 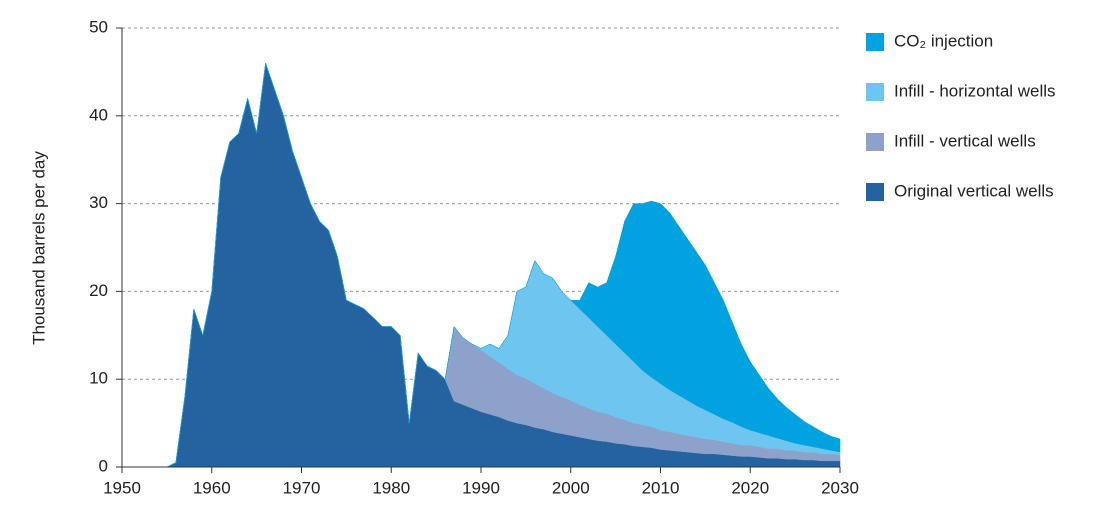 I want to click on x-tick-label: 2000, so click(x=571, y=487).